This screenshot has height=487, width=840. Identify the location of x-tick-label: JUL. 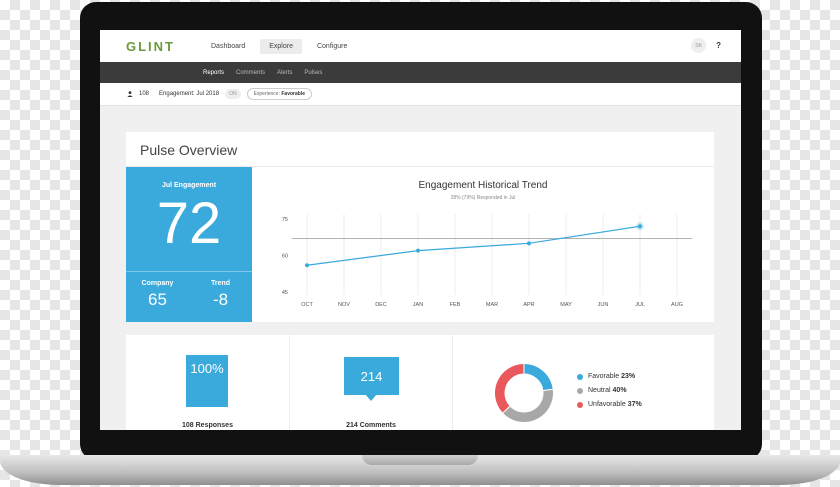
(640, 305).